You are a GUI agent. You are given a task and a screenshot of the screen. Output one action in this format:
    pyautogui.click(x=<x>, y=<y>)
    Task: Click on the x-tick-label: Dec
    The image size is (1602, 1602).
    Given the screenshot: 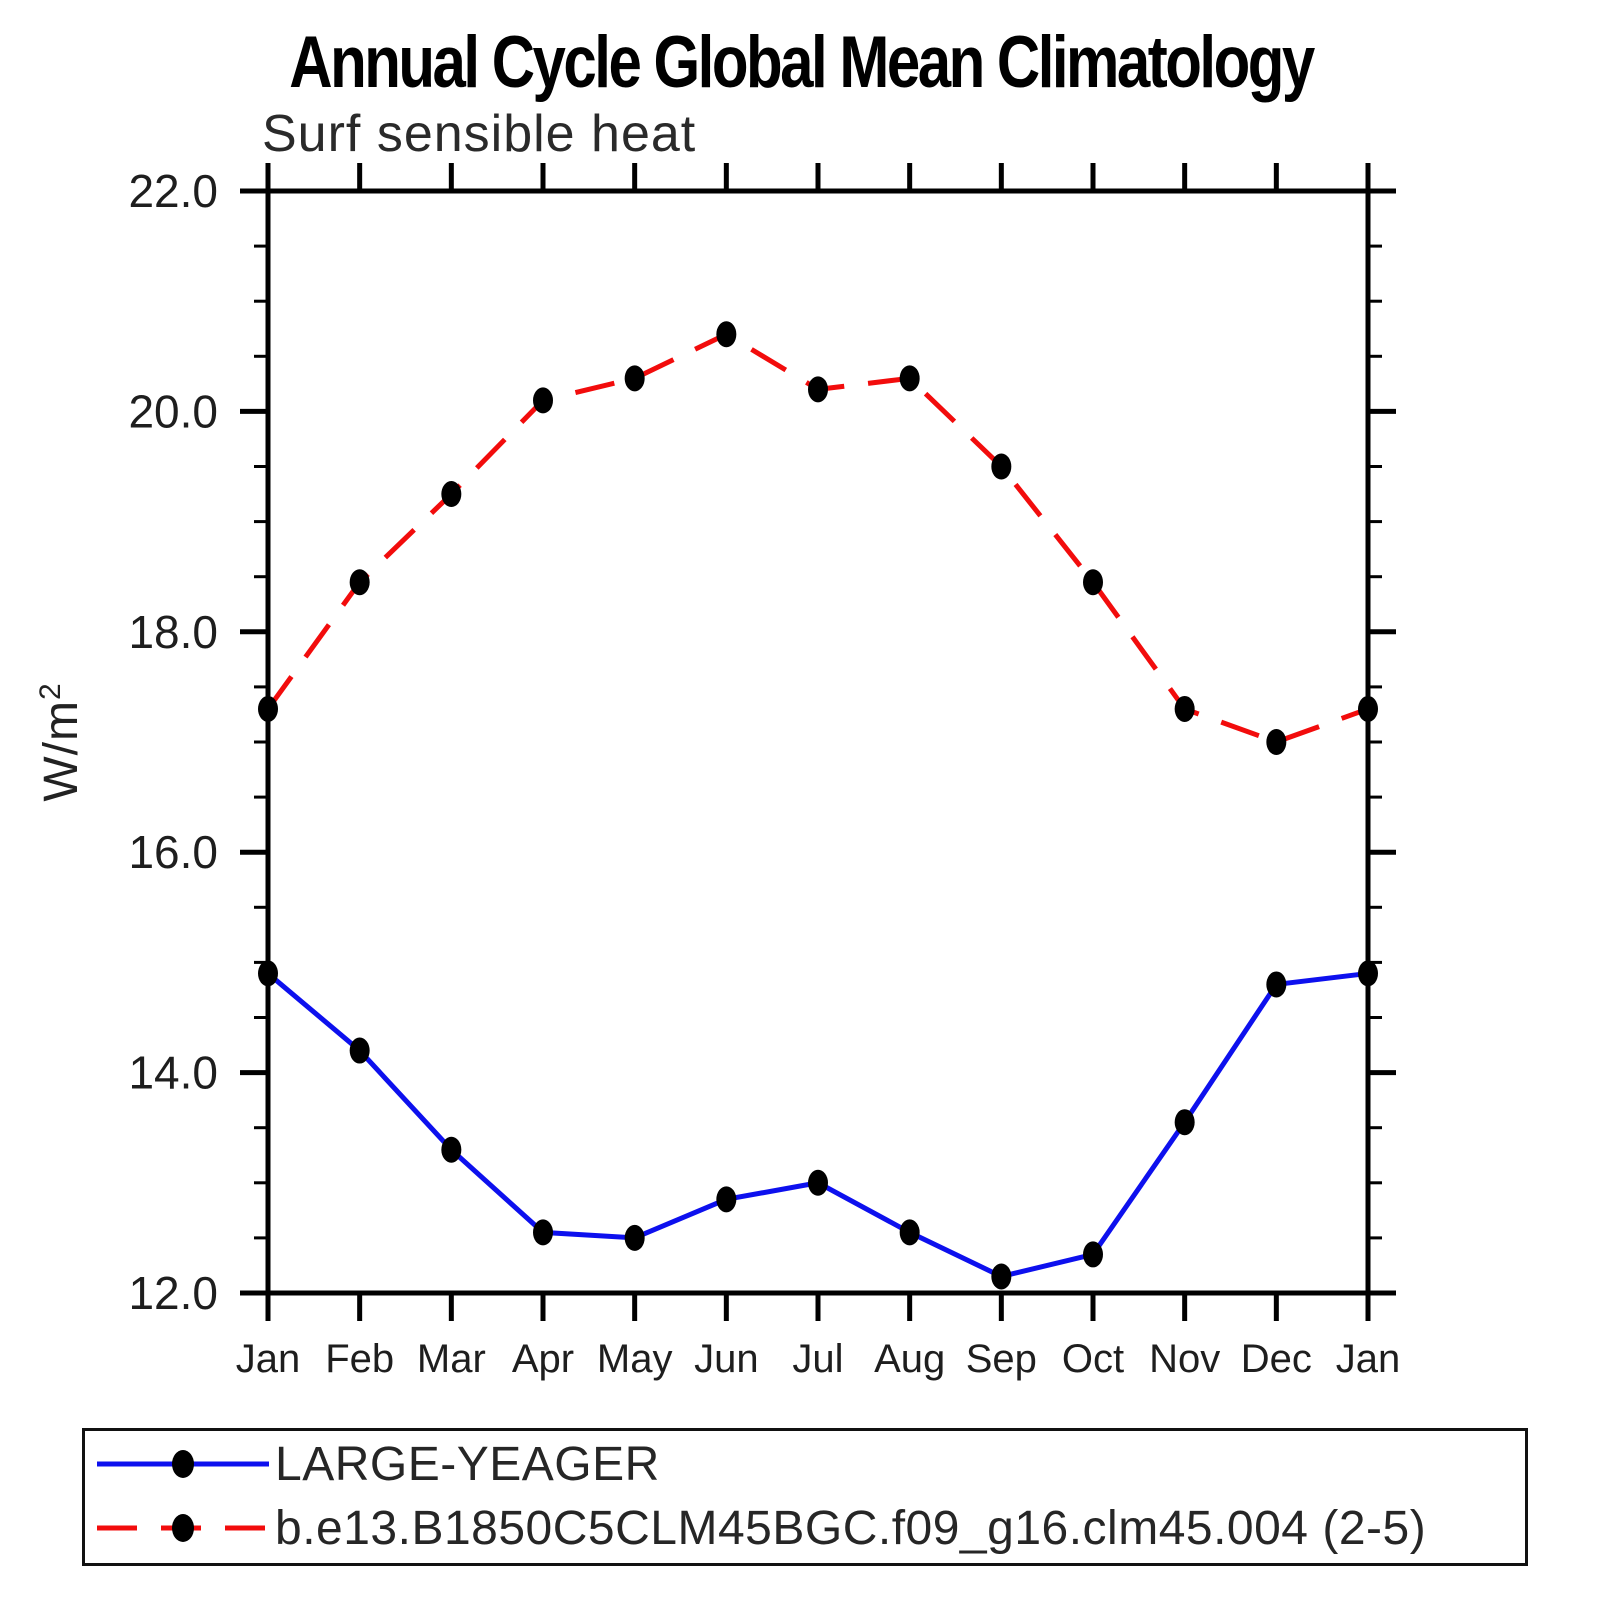 What is the action you would take?
    pyautogui.click(x=1276, y=1359)
    